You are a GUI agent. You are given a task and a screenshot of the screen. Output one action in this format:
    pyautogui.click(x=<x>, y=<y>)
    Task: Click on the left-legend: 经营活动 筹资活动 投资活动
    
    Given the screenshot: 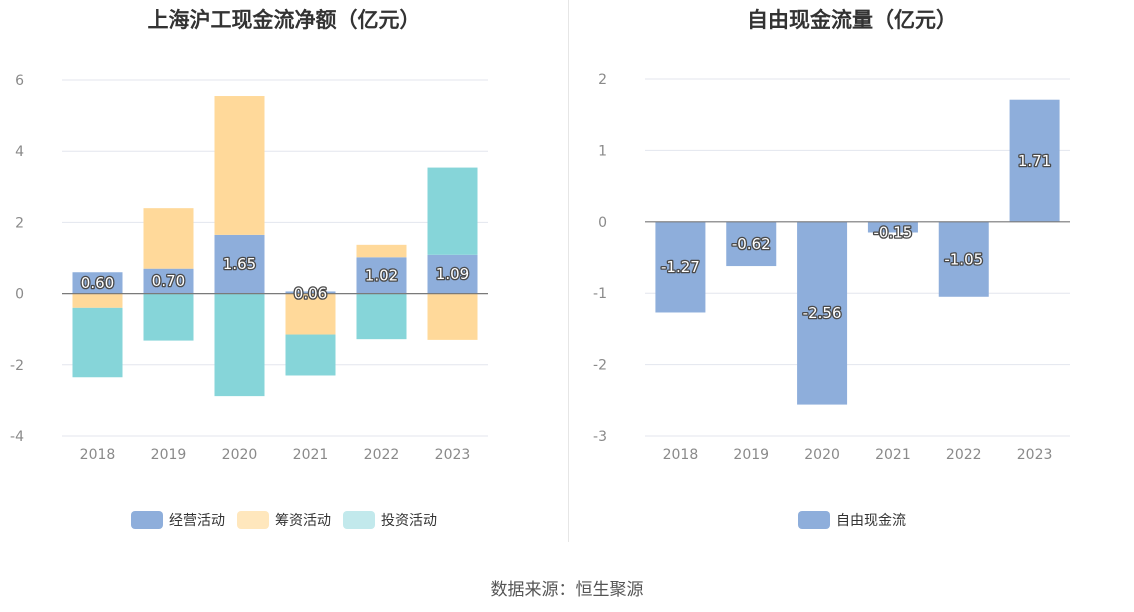 What is the action you would take?
    pyautogui.click(x=284, y=520)
    